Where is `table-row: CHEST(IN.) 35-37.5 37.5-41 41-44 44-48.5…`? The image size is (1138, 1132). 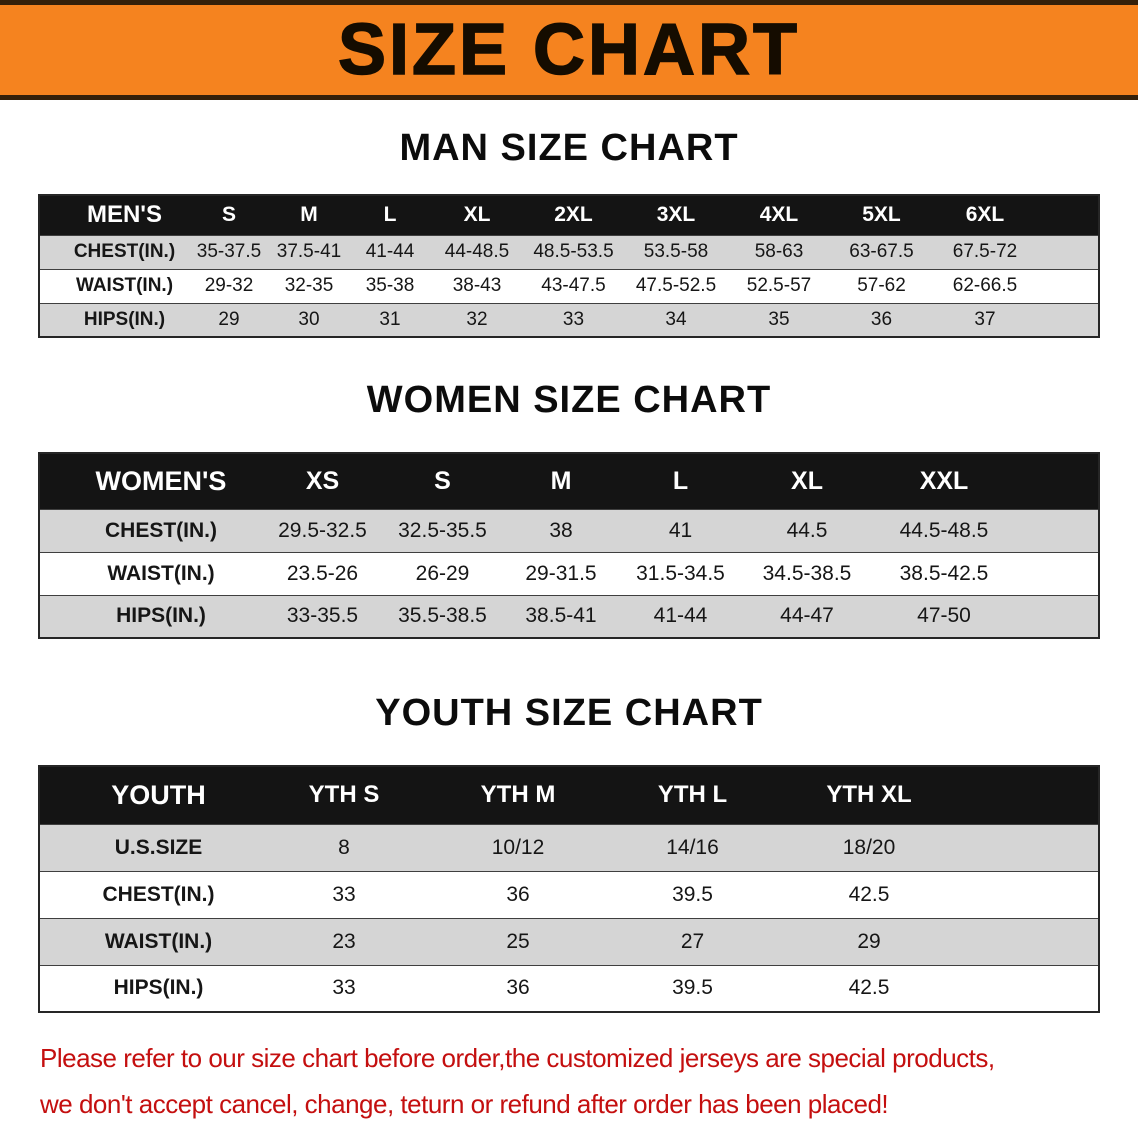 table-row: CHEST(IN.) 35-37.5 37.5-41 41-44 44-48.5… is located at coordinates (569, 252).